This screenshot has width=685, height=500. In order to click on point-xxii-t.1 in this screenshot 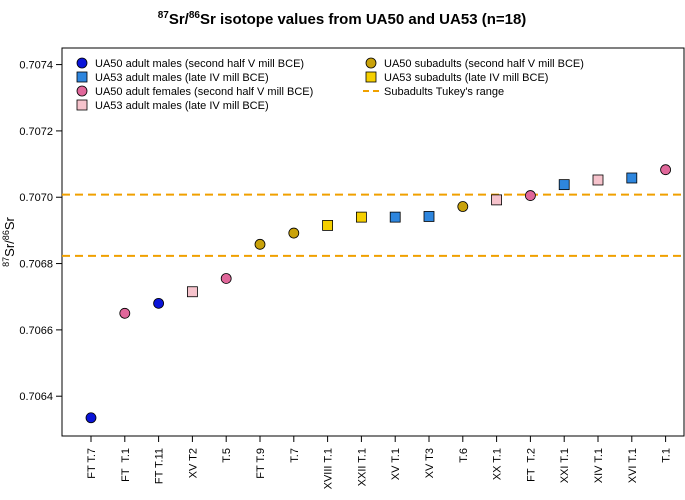, I will do `click(361, 217)`.